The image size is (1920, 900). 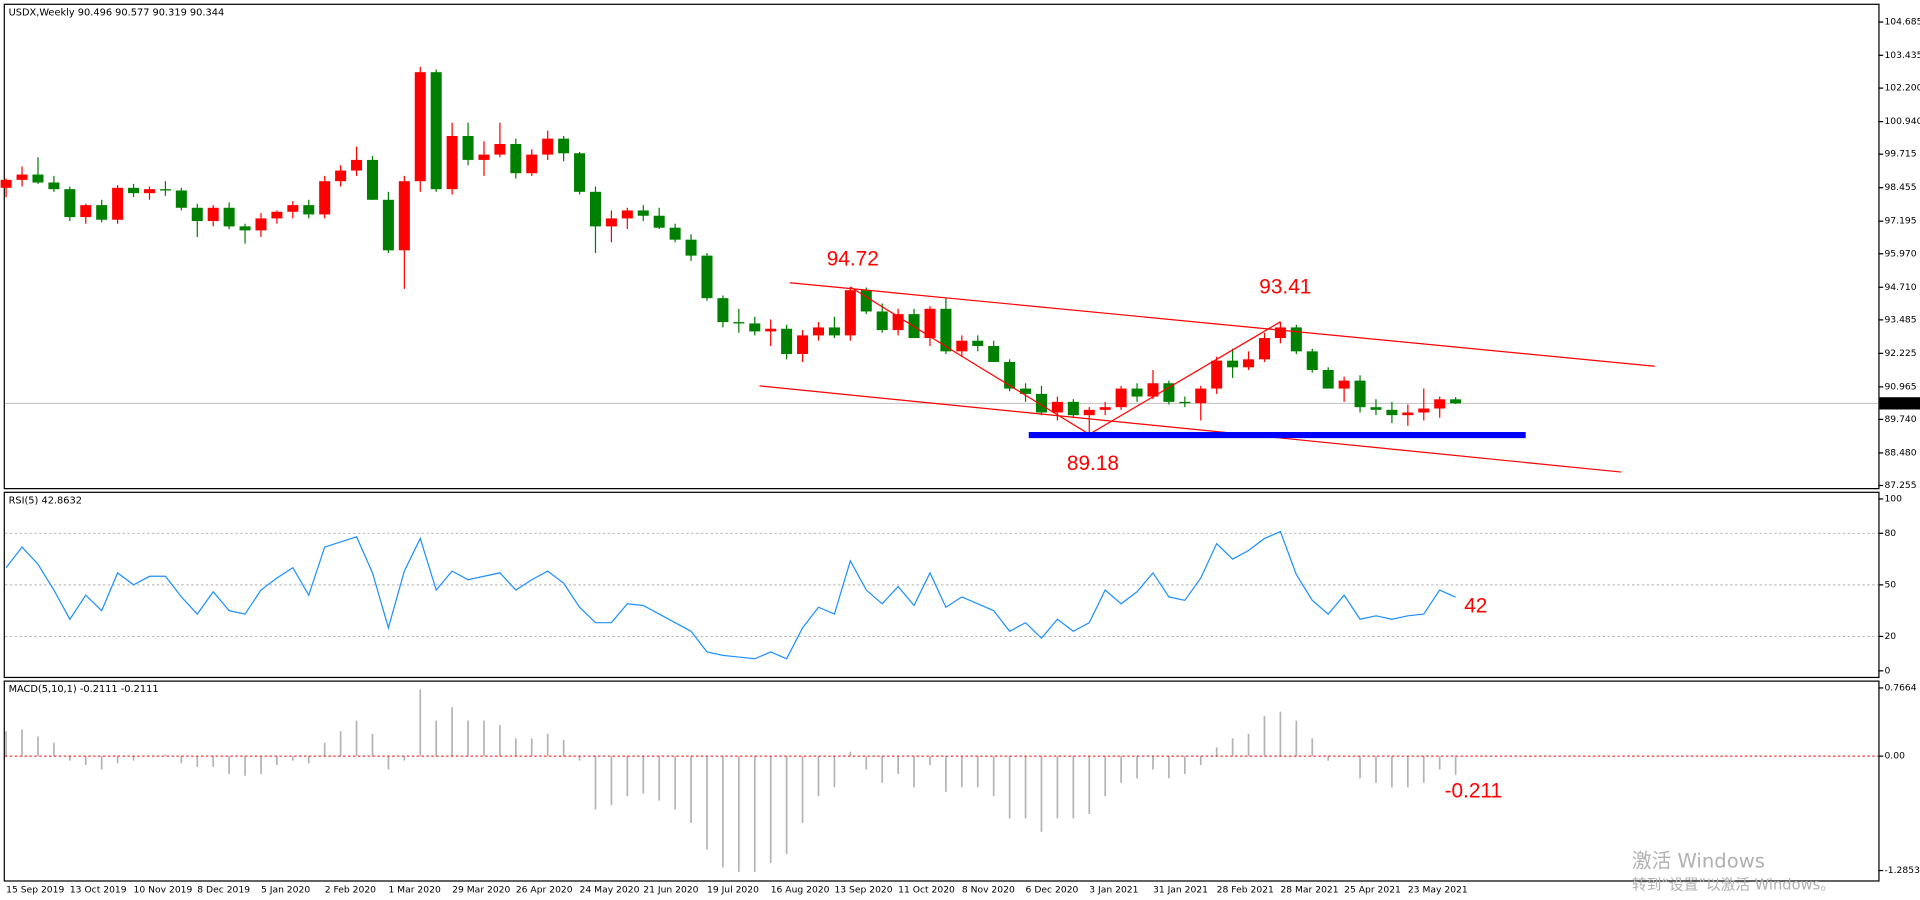 I want to click on x-tick-label: 31 Jan 2021, so click(x=1180, y=890).